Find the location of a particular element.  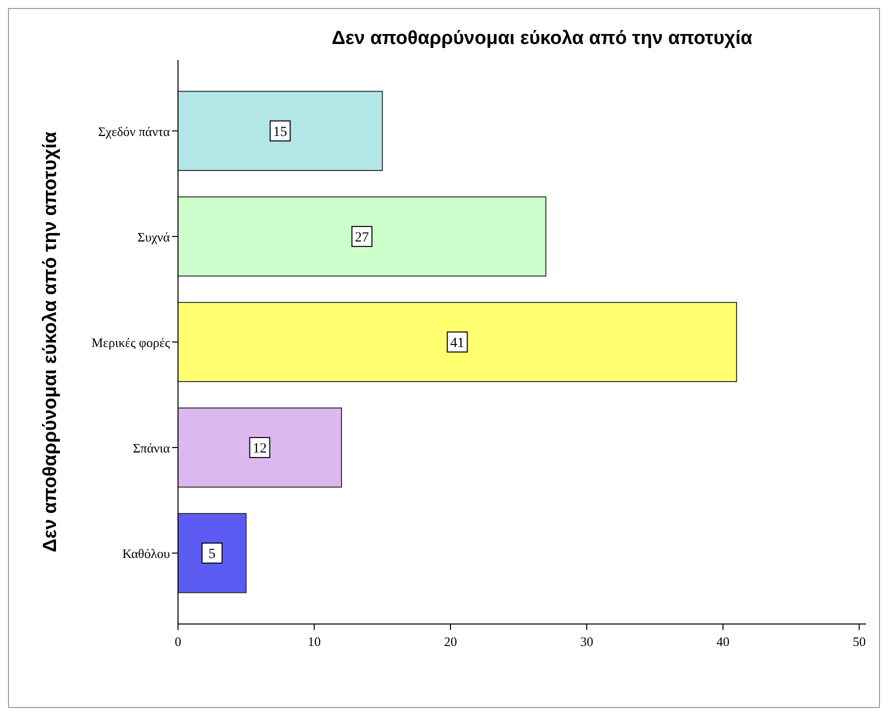

x-tick-label: 0 is located at coordinates (178, 641).